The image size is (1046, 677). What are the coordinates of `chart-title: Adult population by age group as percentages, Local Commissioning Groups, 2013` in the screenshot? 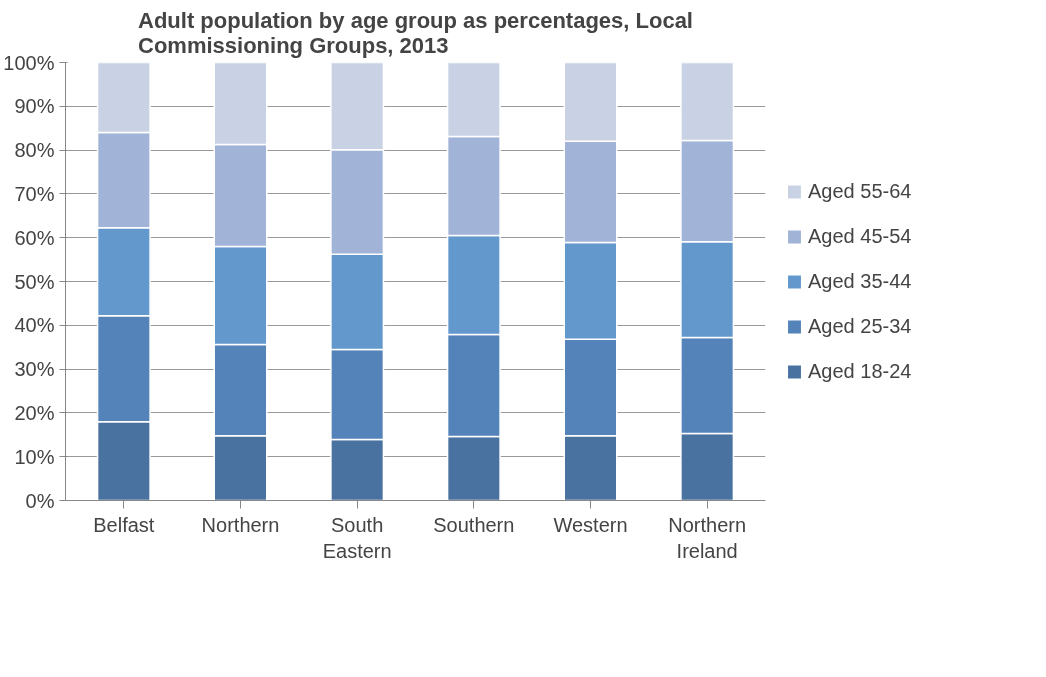 It's located at (415, 32).